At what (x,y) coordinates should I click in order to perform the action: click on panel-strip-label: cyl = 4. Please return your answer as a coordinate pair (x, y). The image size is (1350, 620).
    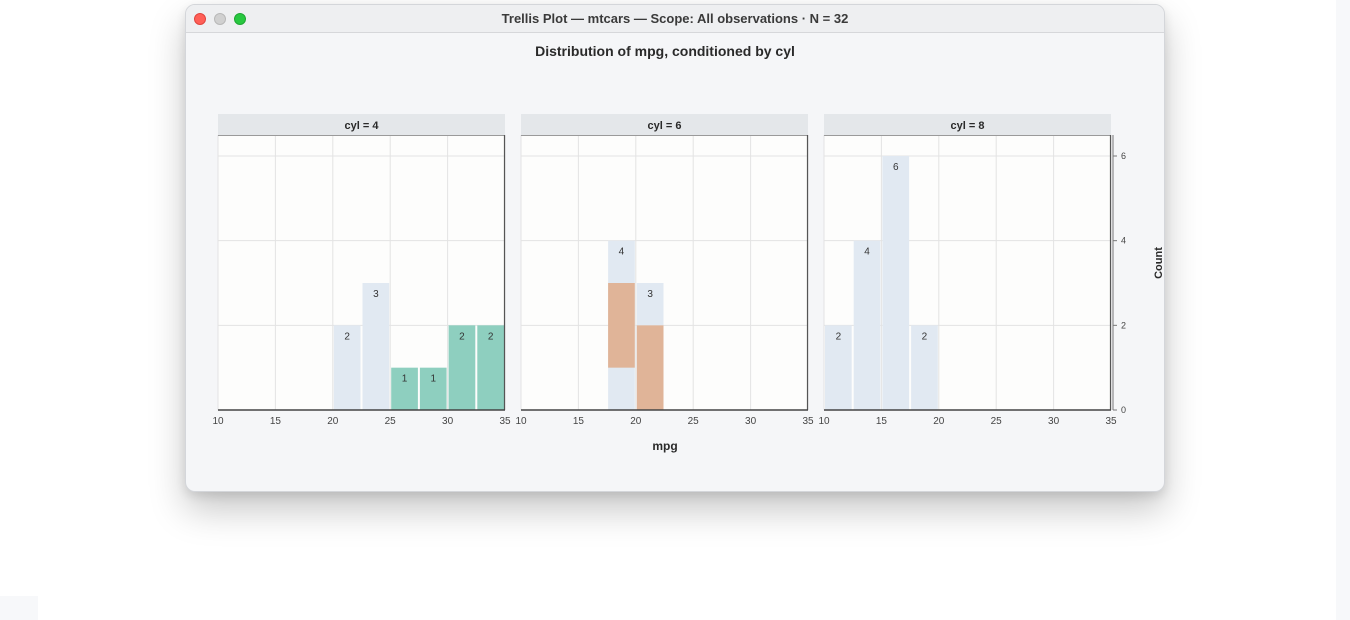
    Looking at the image, I should click on (362, 126).